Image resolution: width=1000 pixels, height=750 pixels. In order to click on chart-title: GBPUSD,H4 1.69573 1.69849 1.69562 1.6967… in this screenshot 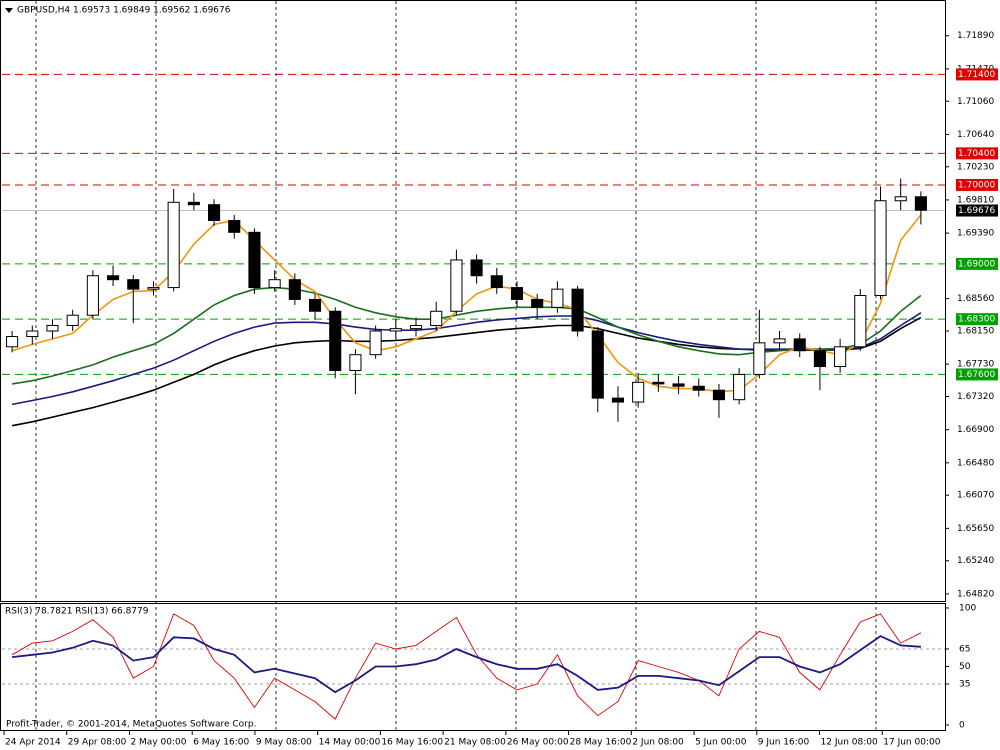, I will do `click(124, 11)`.